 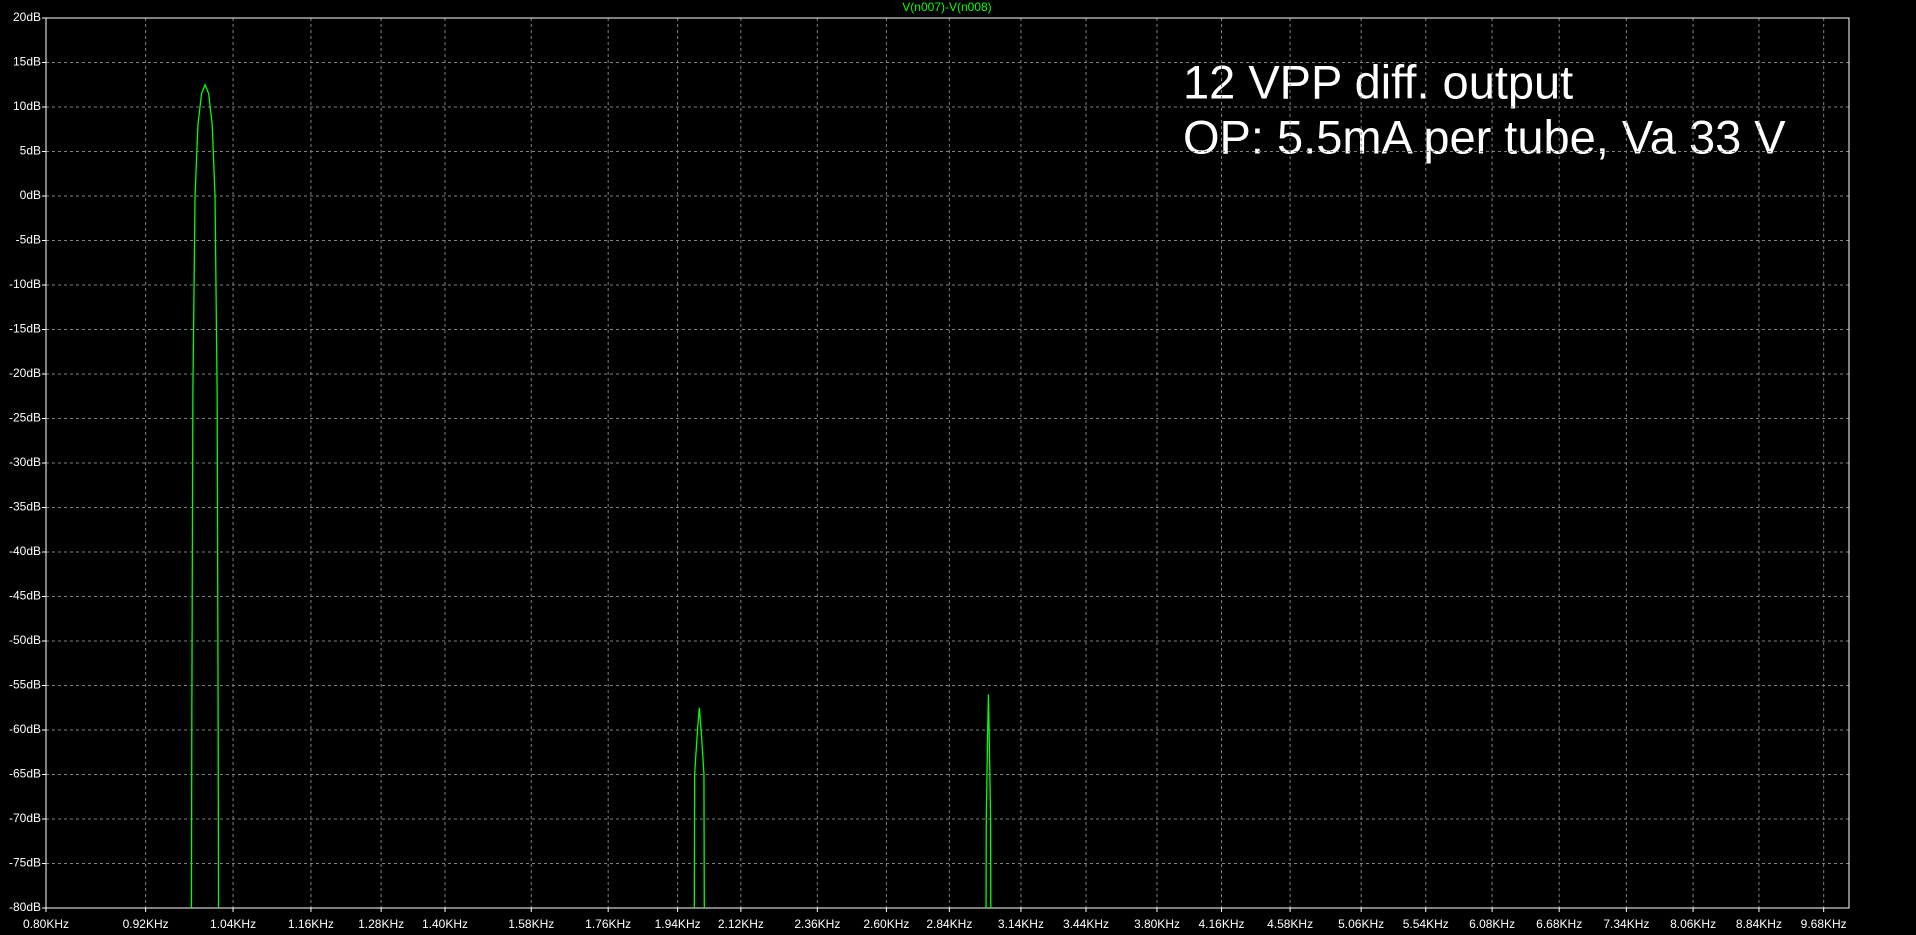 I want to click on x-tick-label: 3.80KHz, so click(x=1157, y=924).